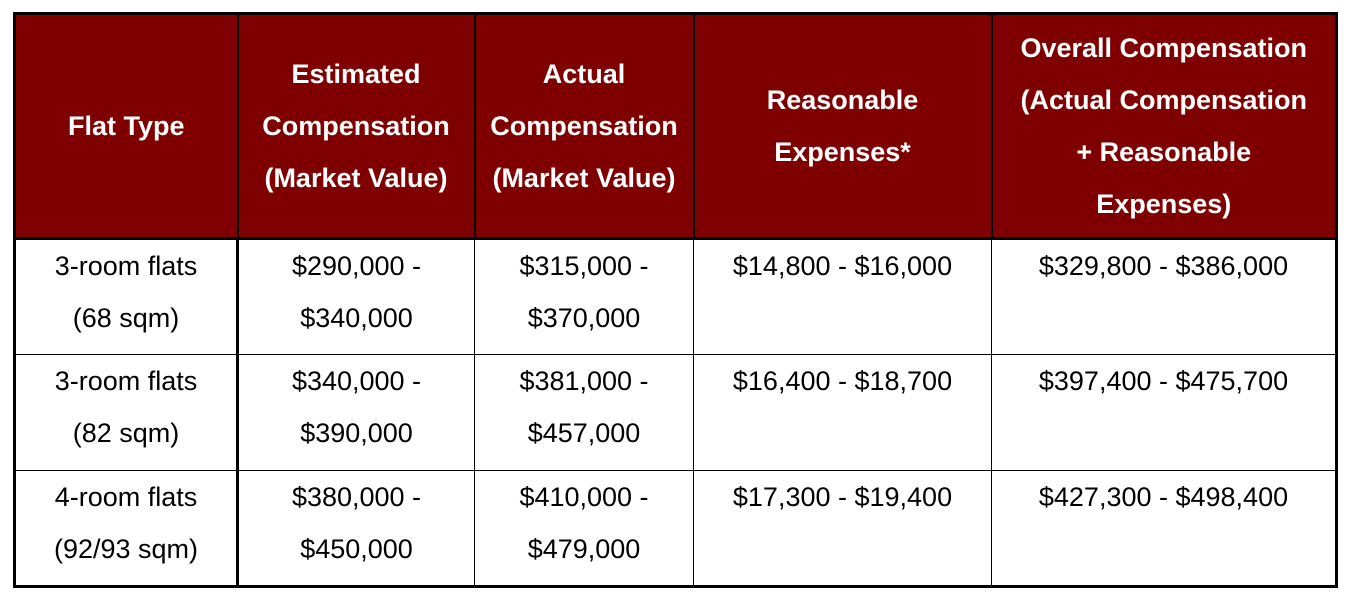 The image size is (1352, 594). What do you see at coordinates (1164, 204) in the screenshot?
I see `header-line: Expenses)` at bounding box center [1164, 204].